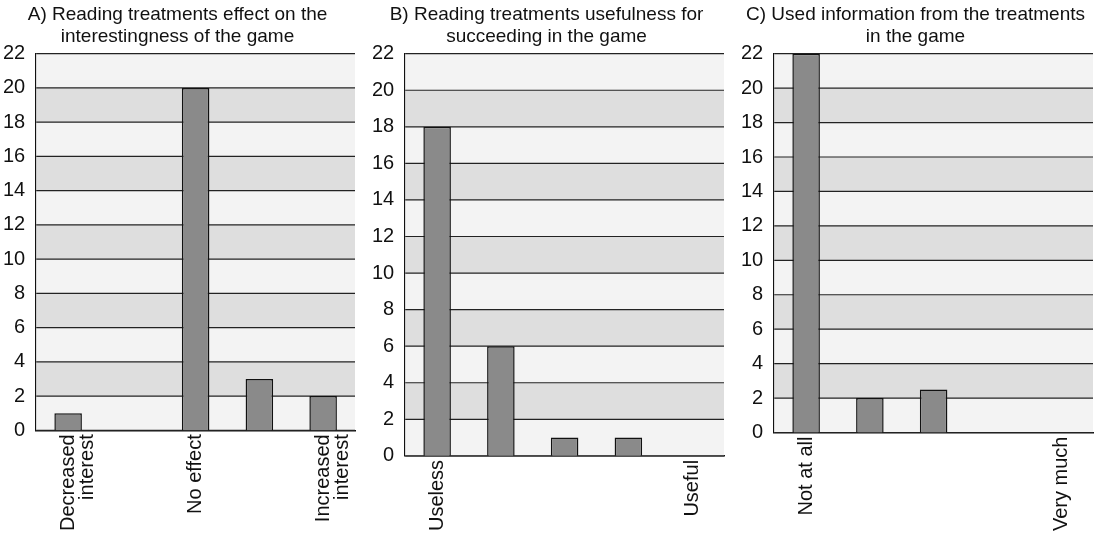 Image resolution: width=1107 pixels, height=539 pixels. I want to click on x-tick-label: Increased interest, so click(331, 478).